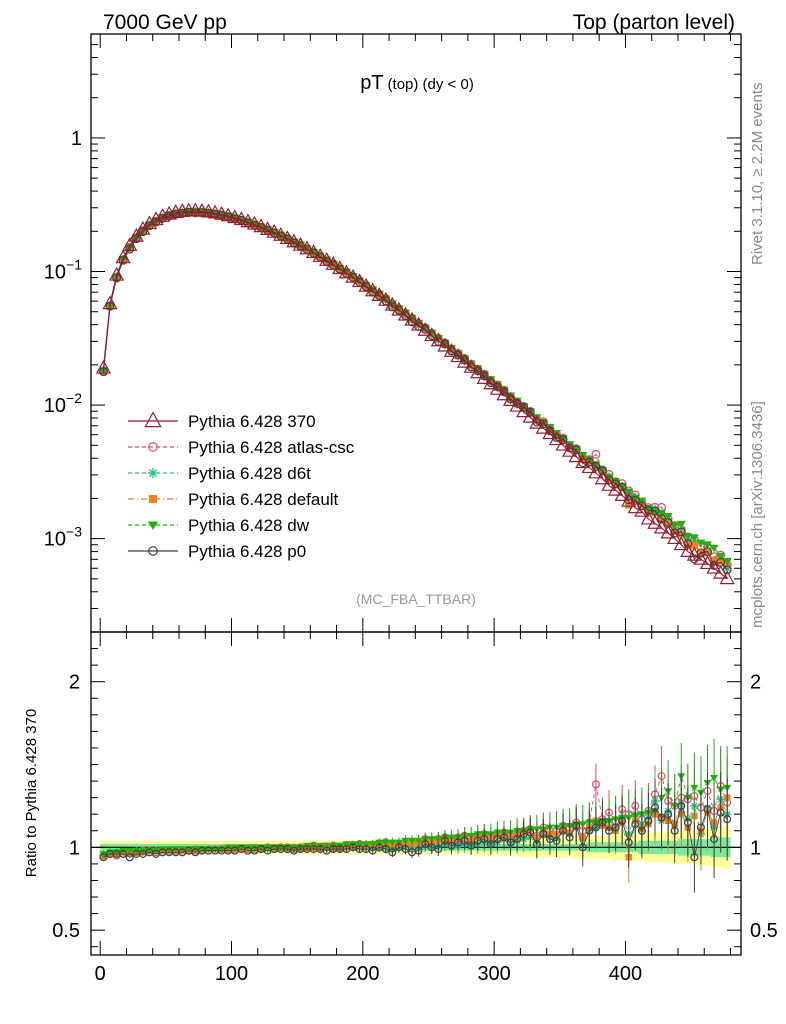  I want to click on legend-entry: Pythia 6.428 p0, so click(247, 551).